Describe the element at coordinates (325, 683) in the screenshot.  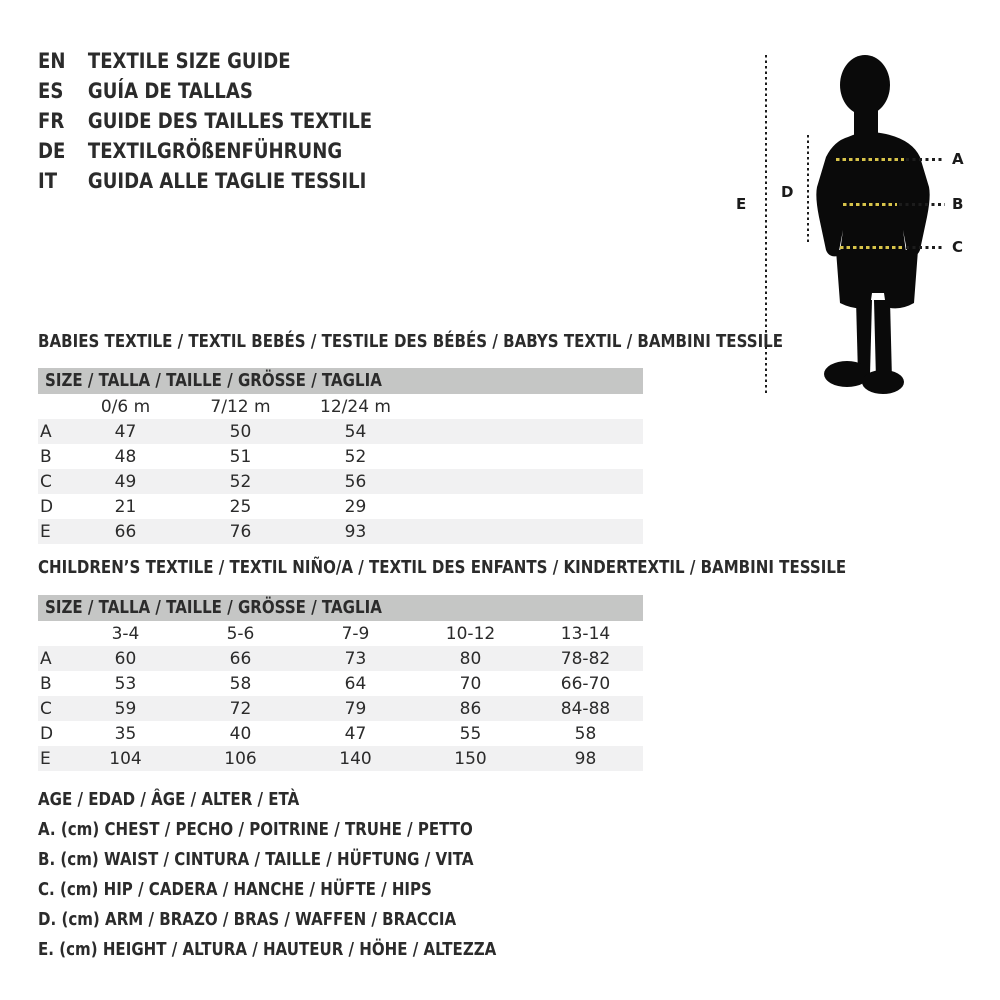
I see `table-row: B 53 58 64 70 66-70` at that location.